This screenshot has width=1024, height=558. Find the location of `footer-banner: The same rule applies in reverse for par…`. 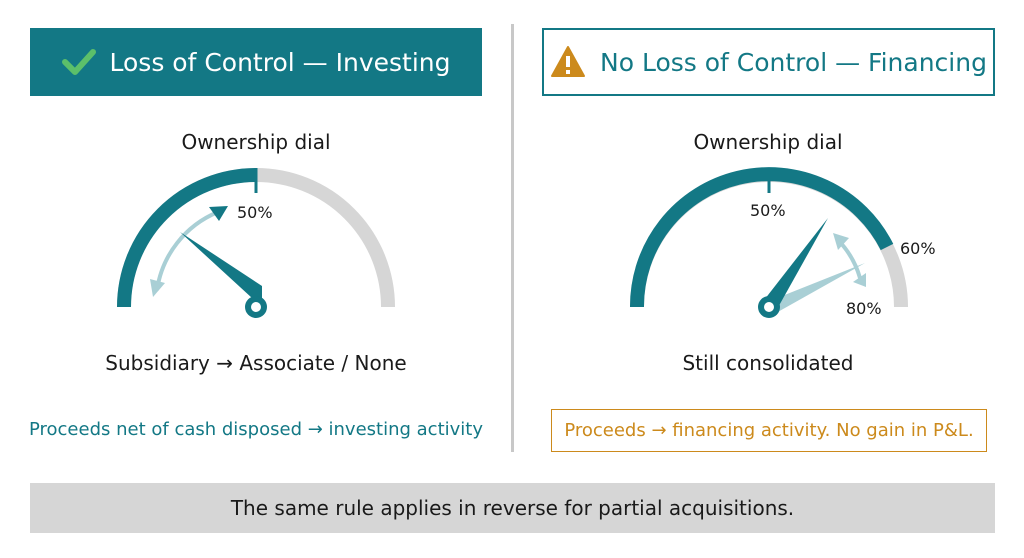

footer-banner: The same rule applies in reverse for par… is located at coordinates (512, 508).